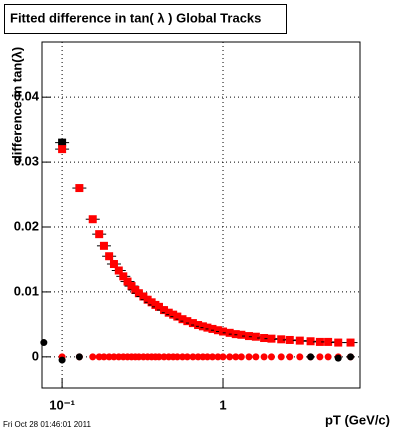 Image resolution: width=400 pixels, height=433 pixels. What do you see at coordinates (27, 96) in the screenshot?
I see `y-tick-label: 0.04` at bounding box center [27, 96].